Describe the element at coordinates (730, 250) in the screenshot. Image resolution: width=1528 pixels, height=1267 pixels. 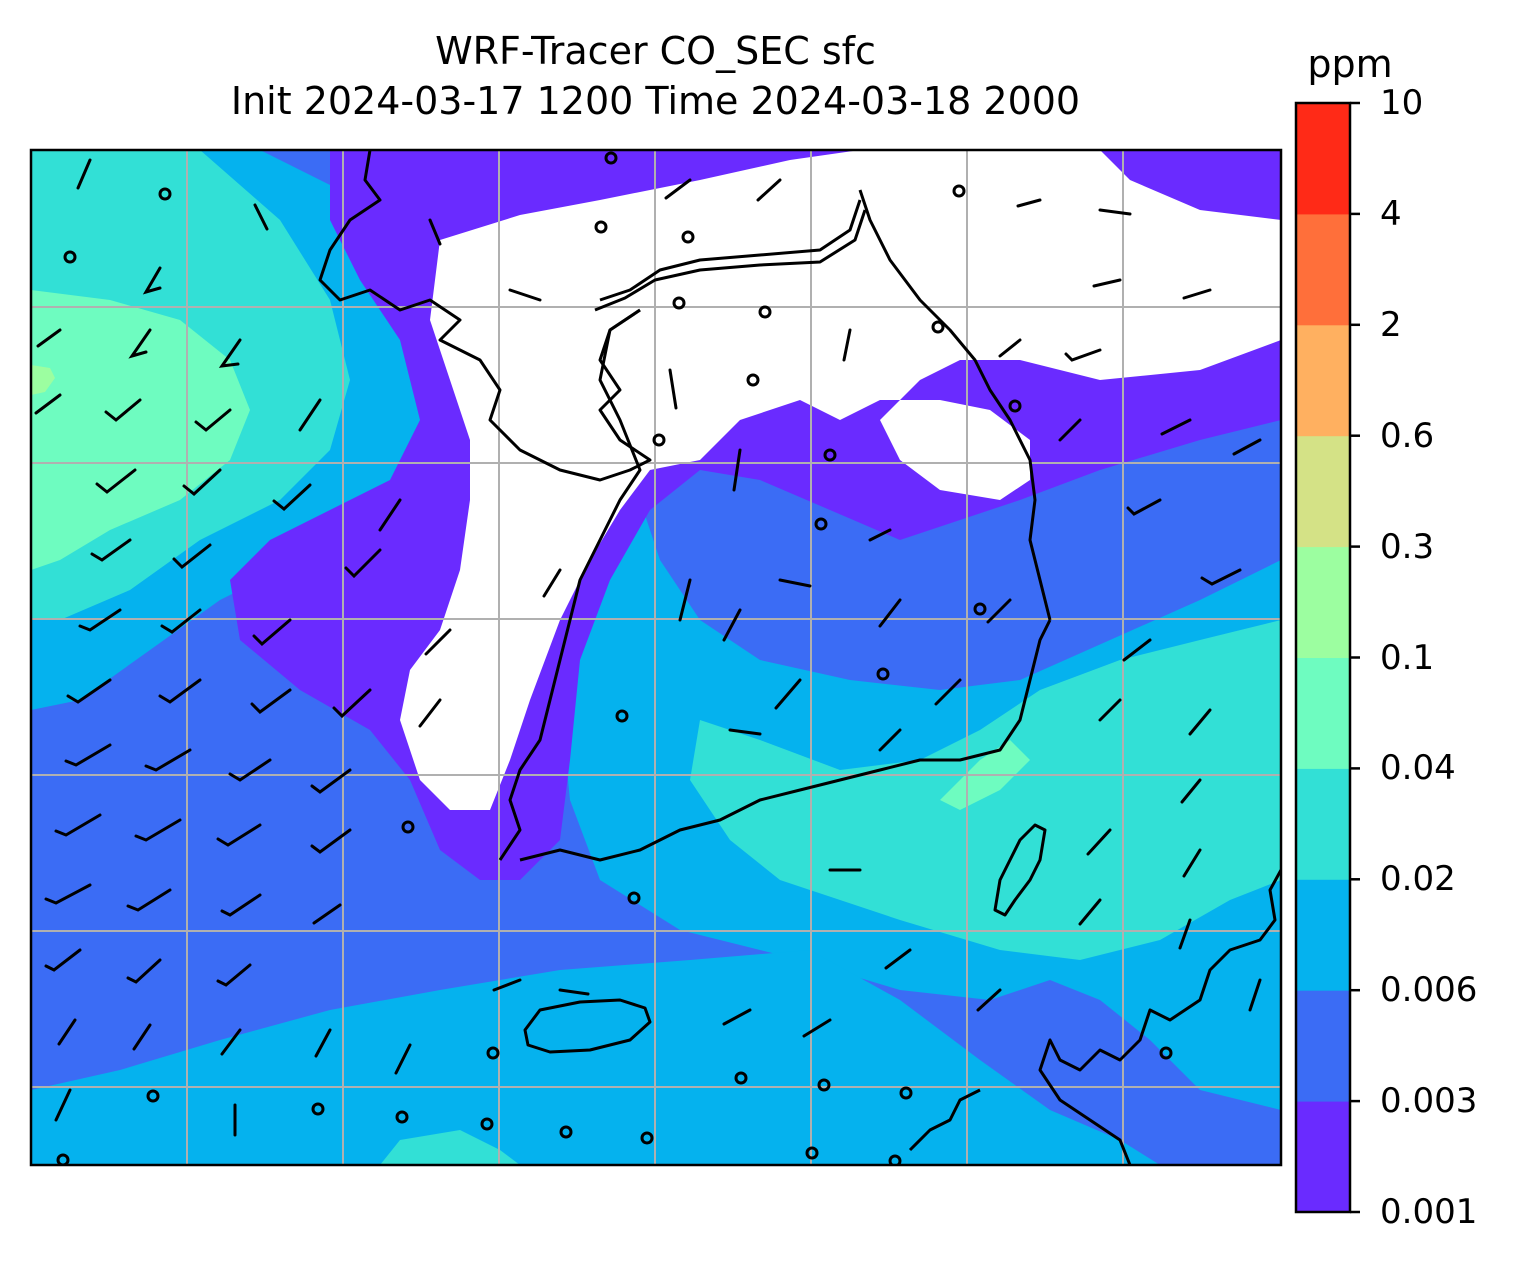
I see `border-north` at that location.